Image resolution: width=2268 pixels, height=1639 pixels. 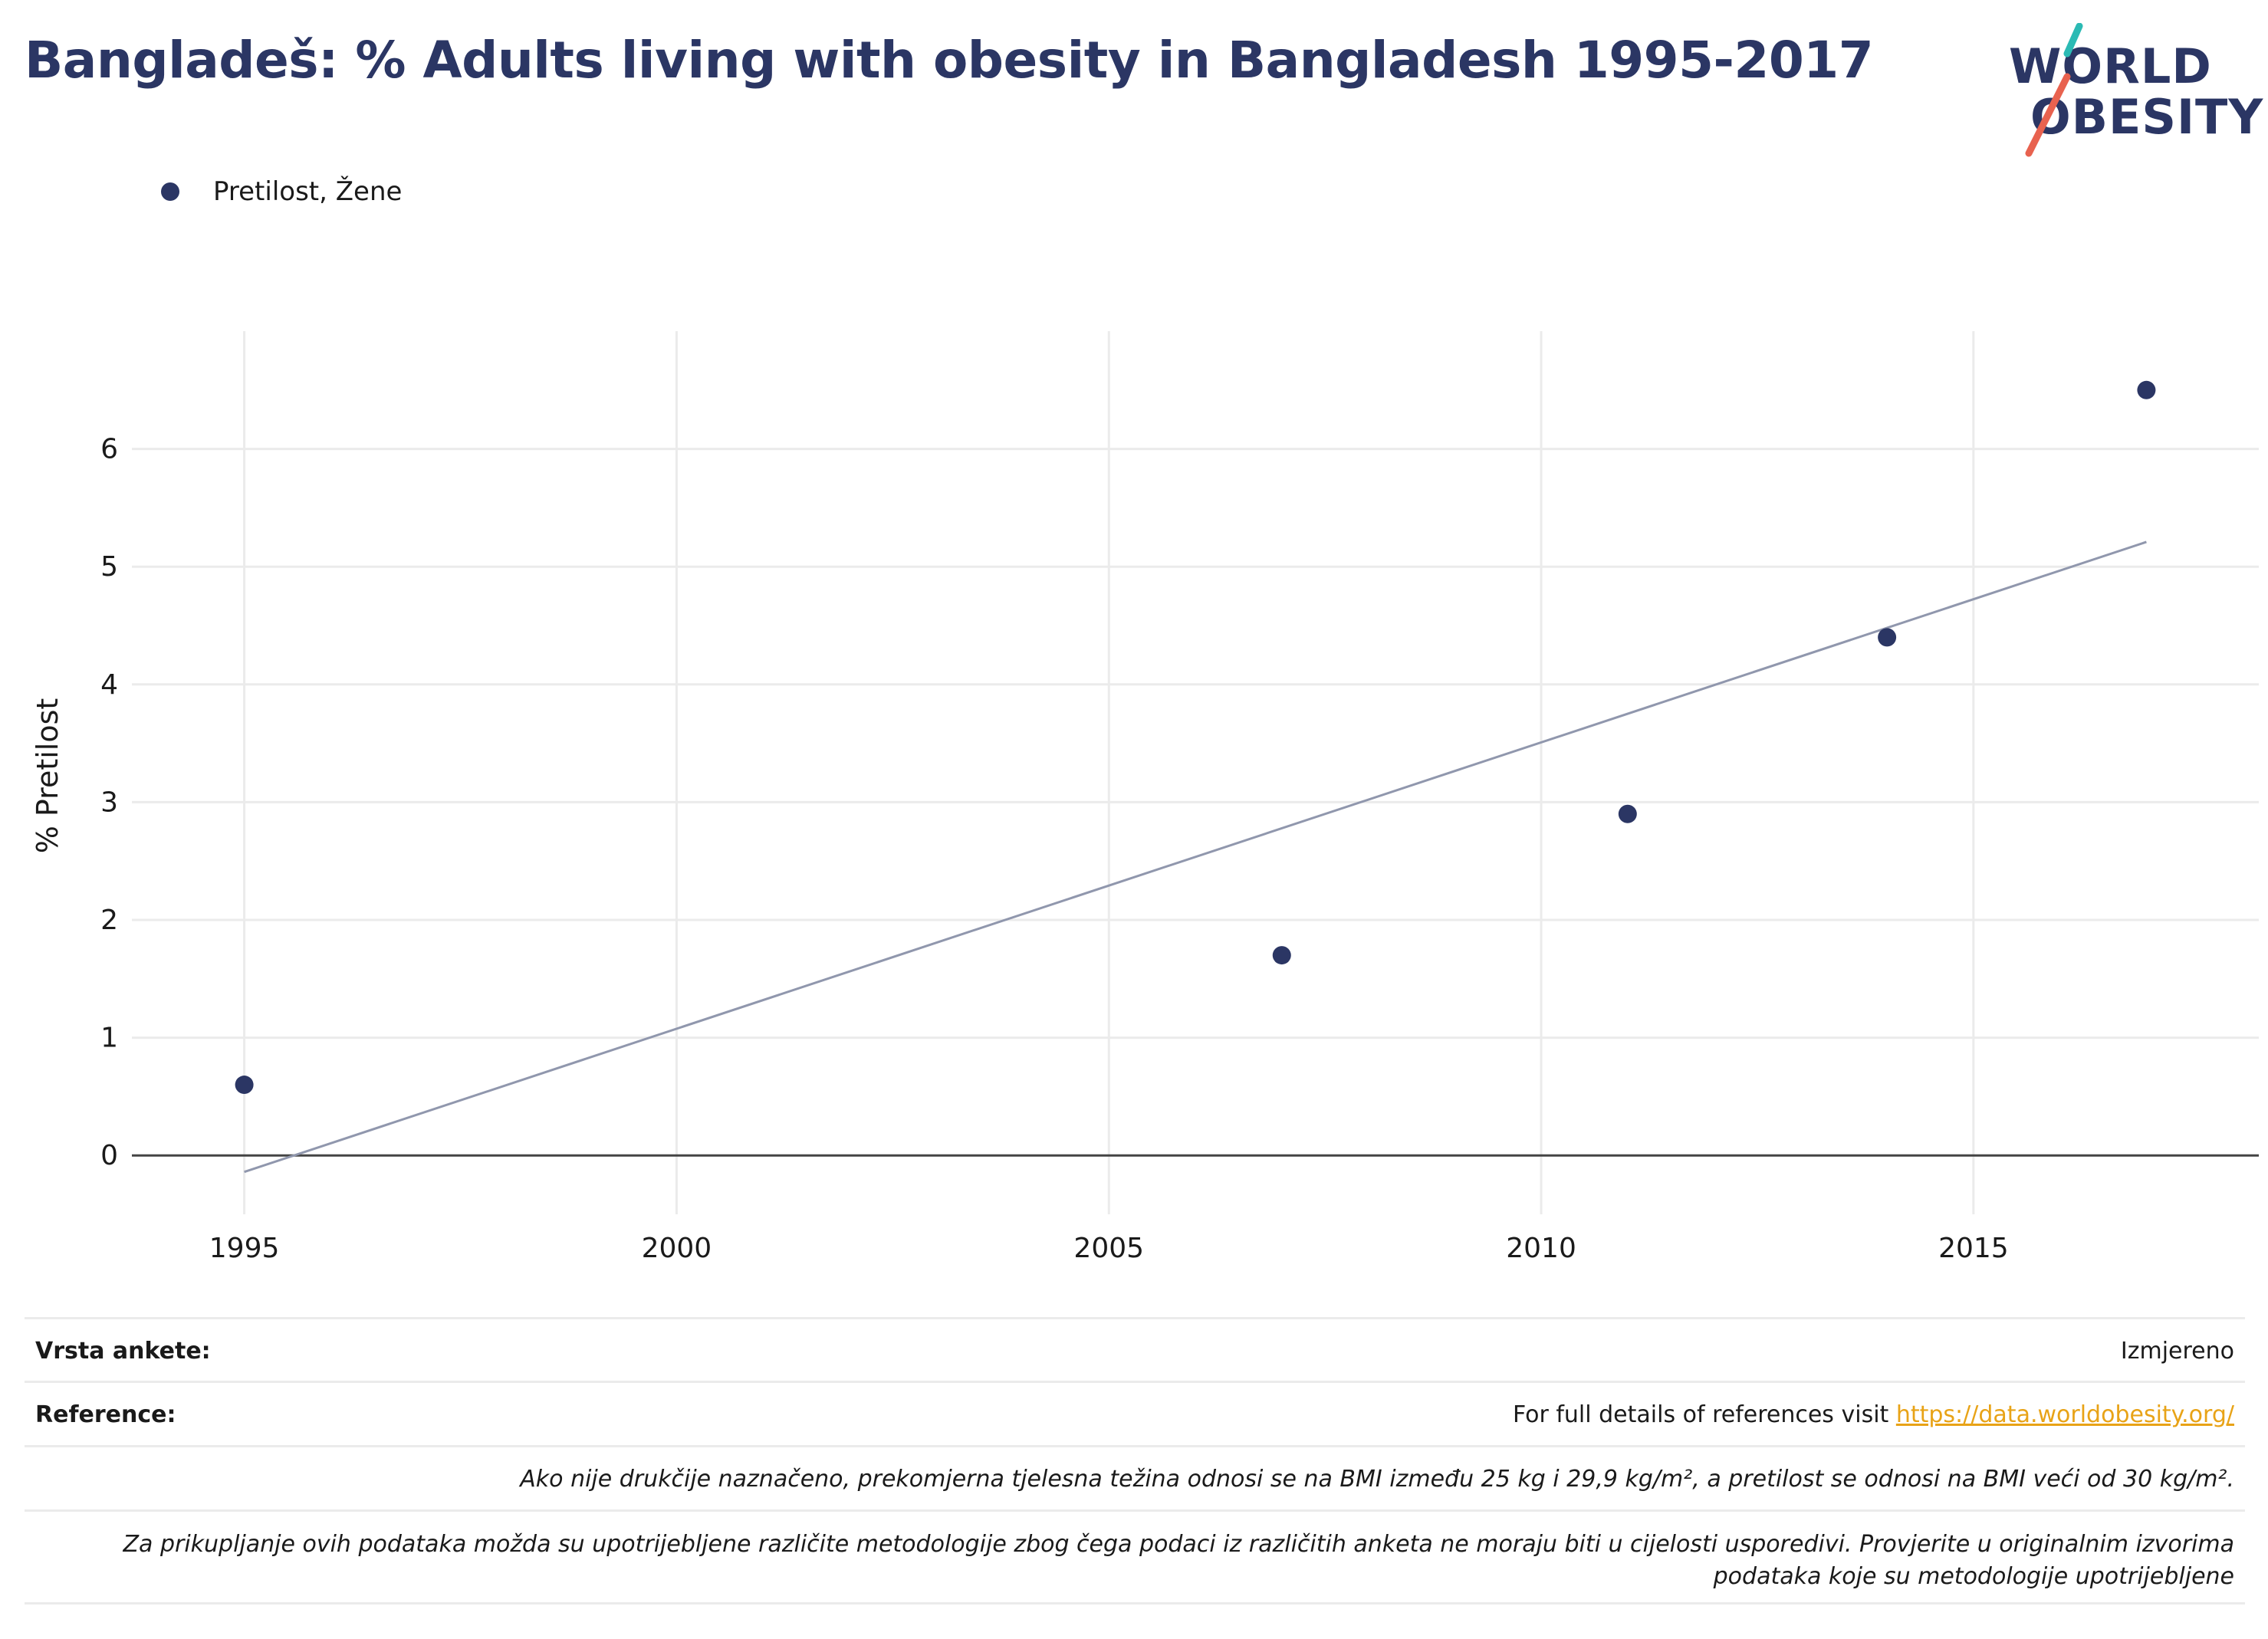 What do you see at coordinates (1973, 1248) in the screenshot?
I see `x-tick-label: 2015` at bounding box center [1973, 1248].